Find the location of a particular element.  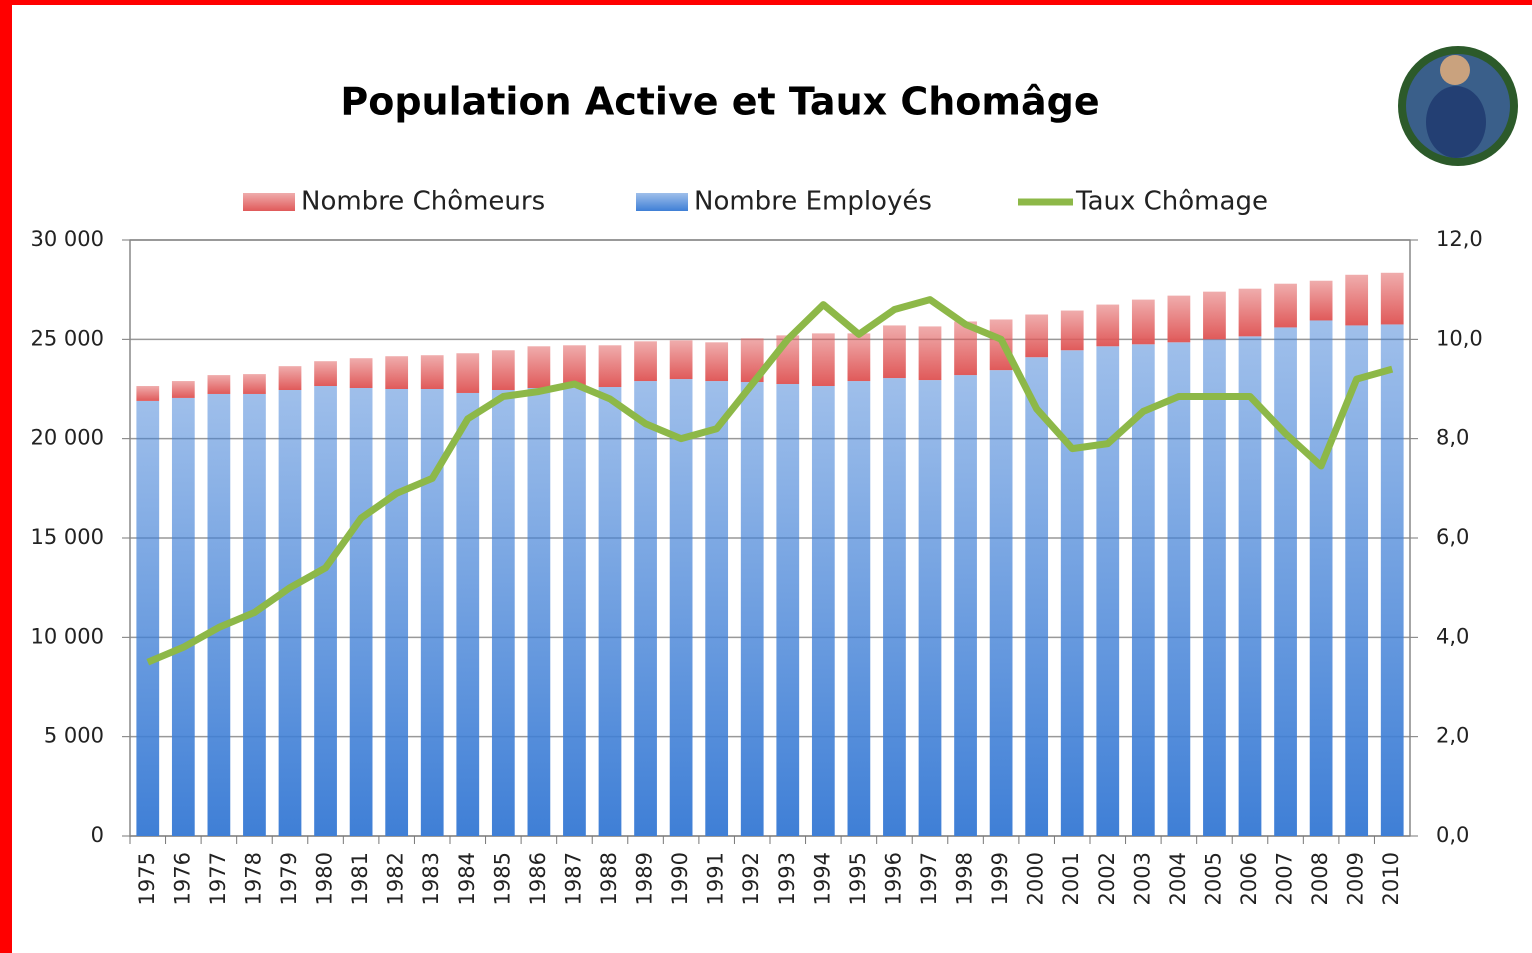

frame-left is located at coordinates (6, 476).